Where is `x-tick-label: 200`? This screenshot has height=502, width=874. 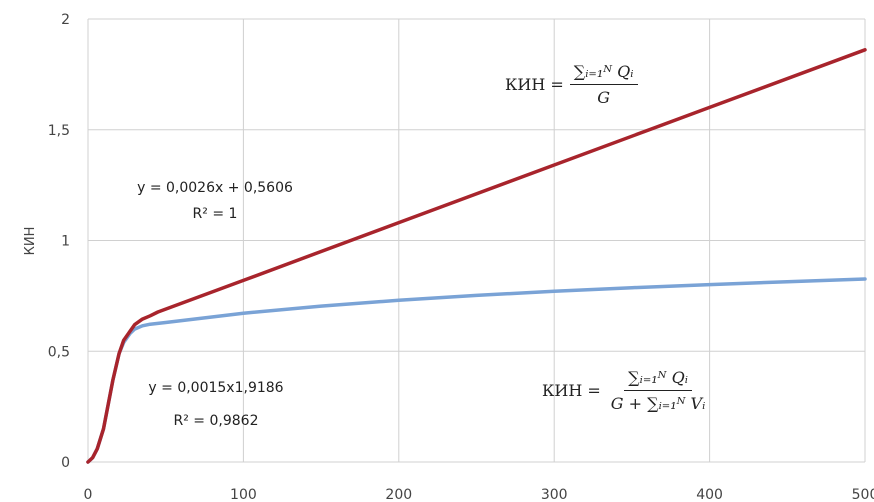
x-tick-label: 200 is located at coordinates (398, 494).